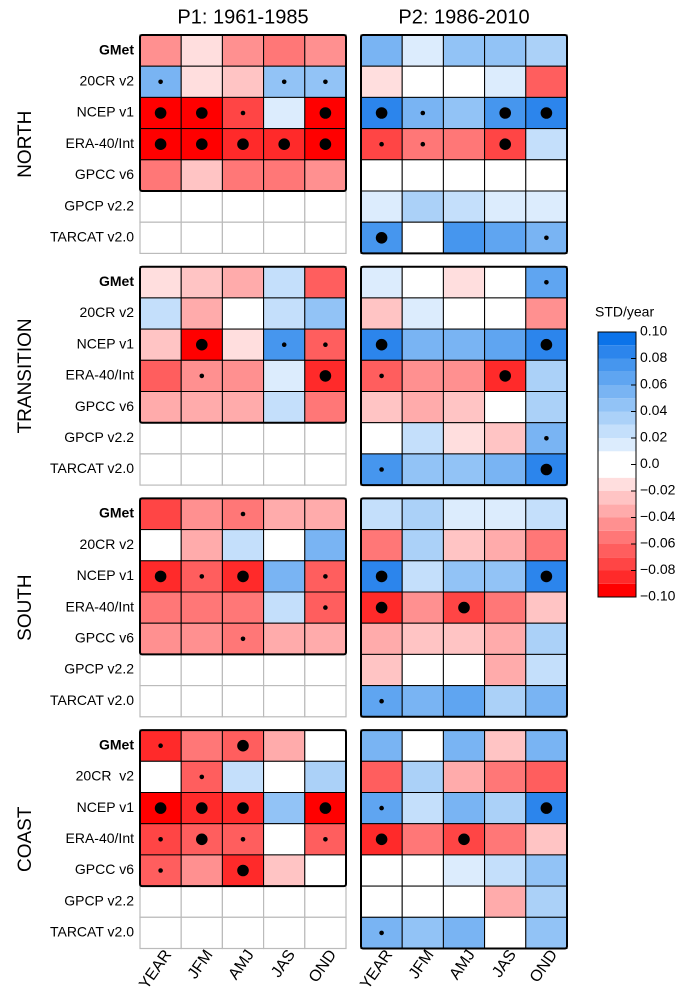  Describe the element at coordinates (504, 964) in the screenshot. I see `season-label: JAS` at that location.